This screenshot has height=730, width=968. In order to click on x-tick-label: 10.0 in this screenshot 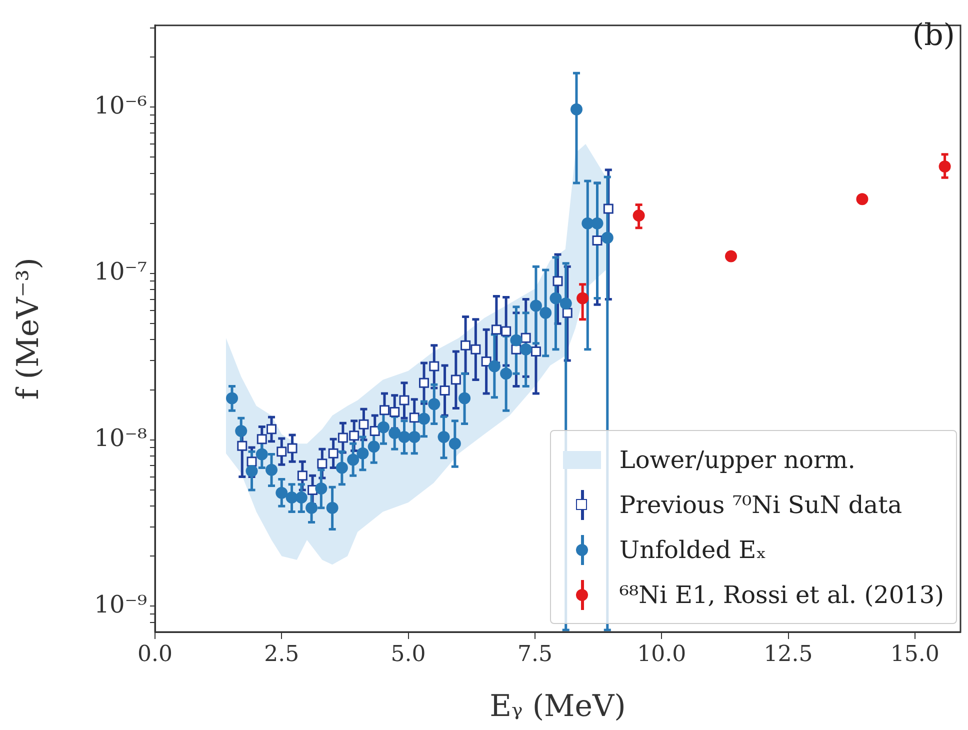, I will do `click(661, 654)`.